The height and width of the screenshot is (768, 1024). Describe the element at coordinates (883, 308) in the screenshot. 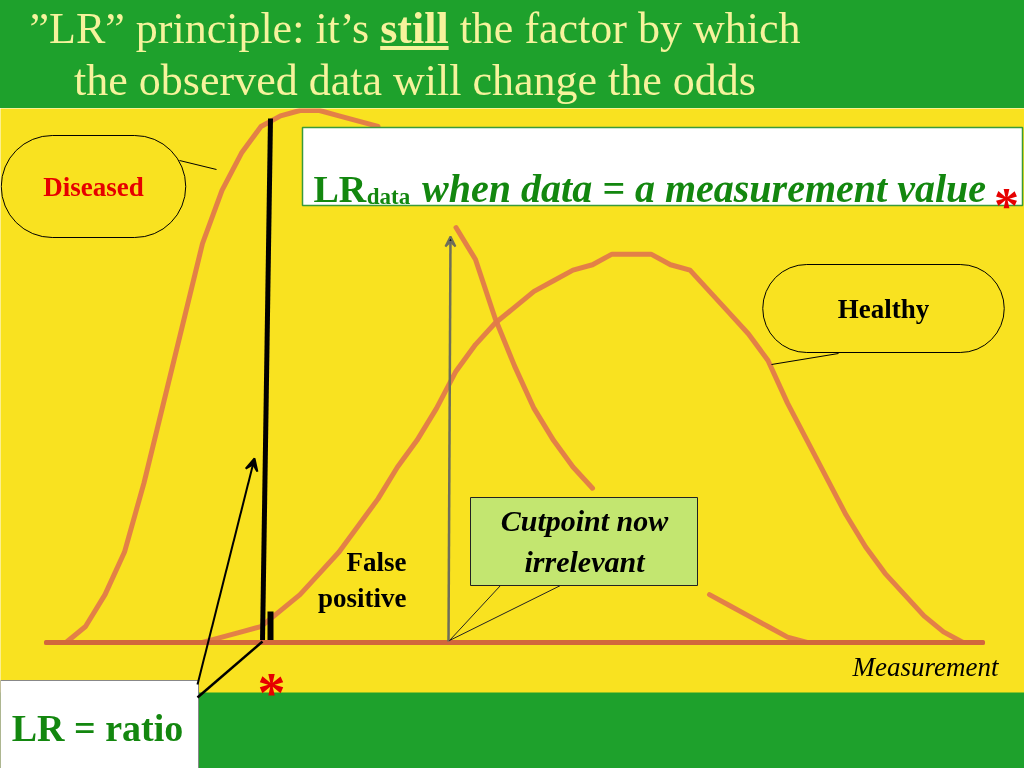

I see `text: Healthy` at that location.